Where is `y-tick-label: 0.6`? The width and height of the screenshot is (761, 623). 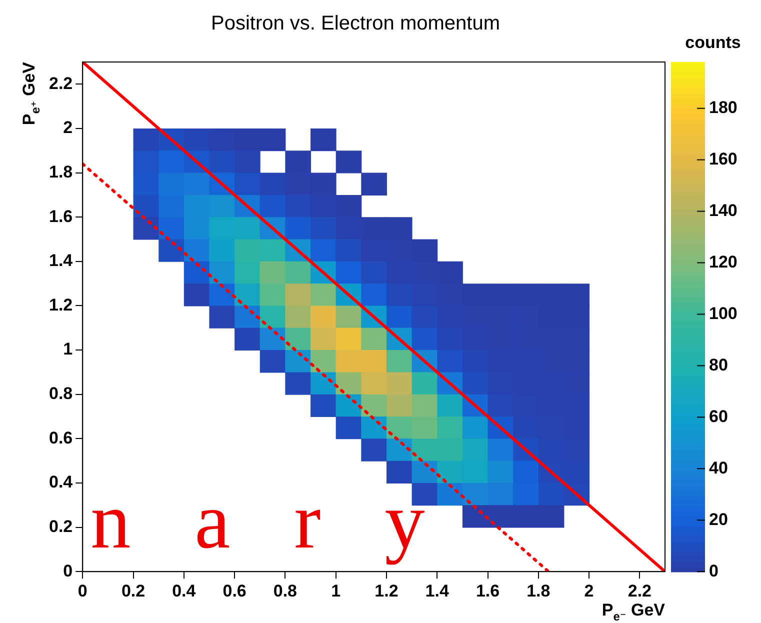
y-tick-label: 0.6 is located at coordinates (60, 438).